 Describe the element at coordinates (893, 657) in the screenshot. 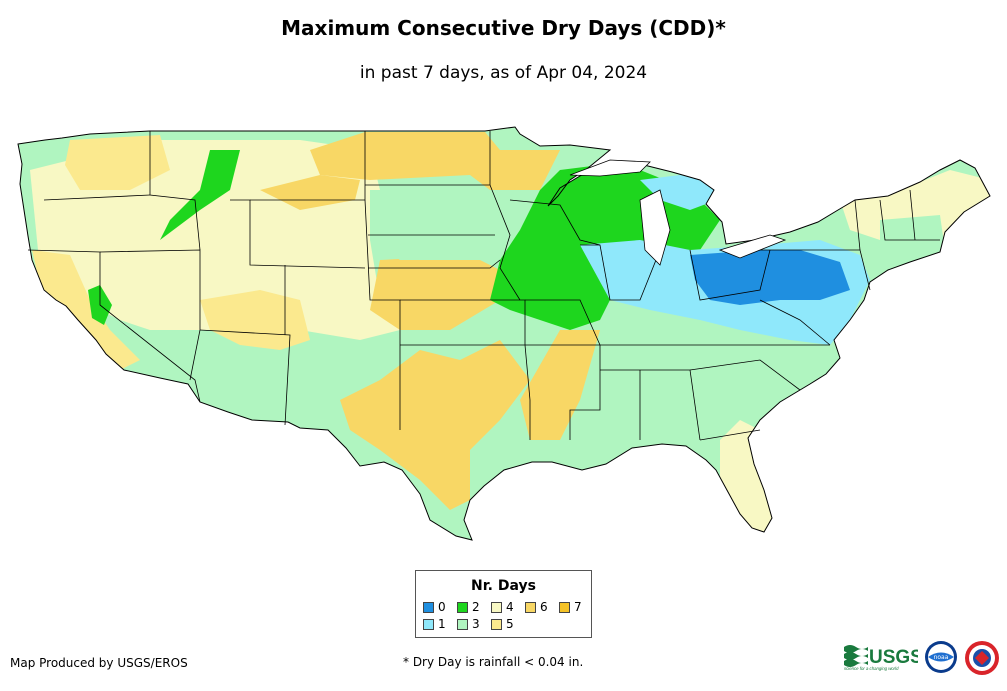

I see `usgs-wordmark: USGS` at that location.